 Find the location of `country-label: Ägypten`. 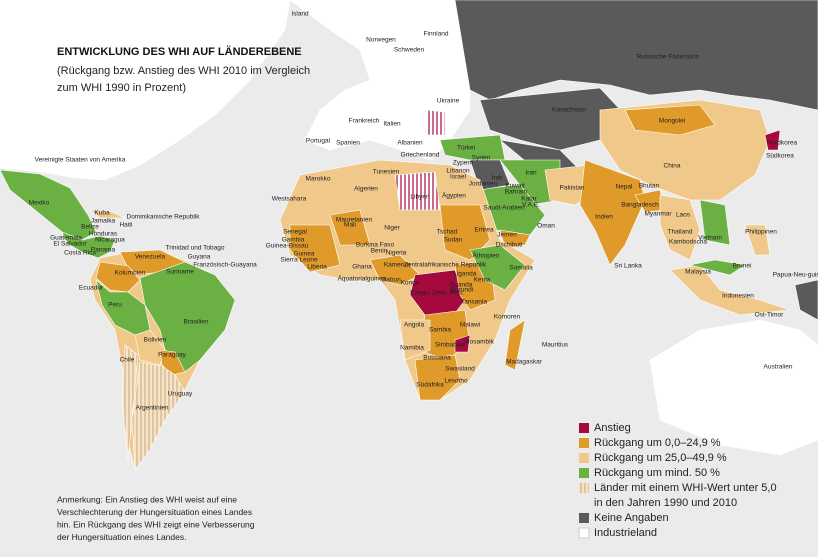

country-label: Ägypten is located at coordinates (454, 196).